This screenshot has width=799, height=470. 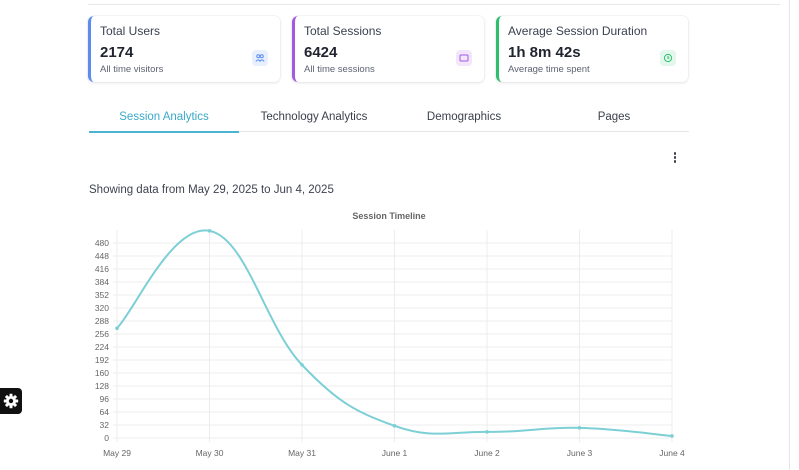 I want to click on y-tick-label: 64, so click(x=105, y=412).